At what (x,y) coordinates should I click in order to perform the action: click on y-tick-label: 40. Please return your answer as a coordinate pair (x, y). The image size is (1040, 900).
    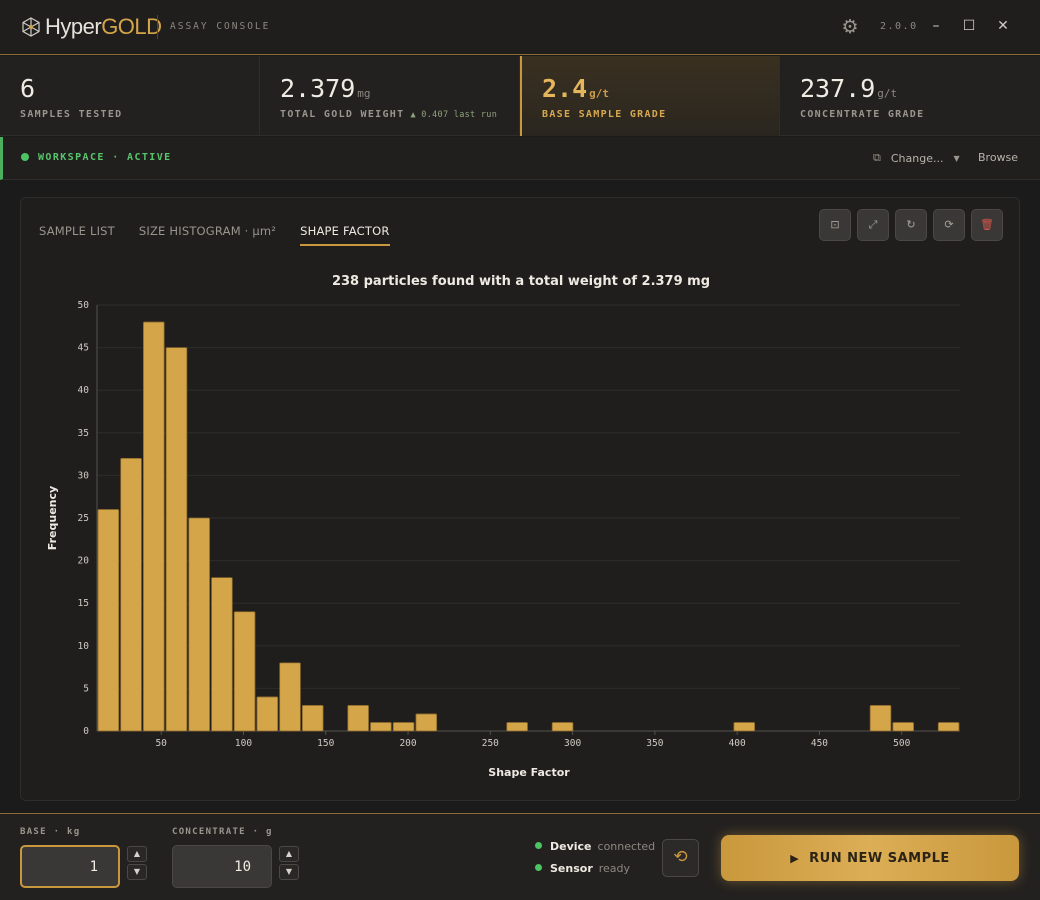
    Looking at the image, I should click on (84, 390).